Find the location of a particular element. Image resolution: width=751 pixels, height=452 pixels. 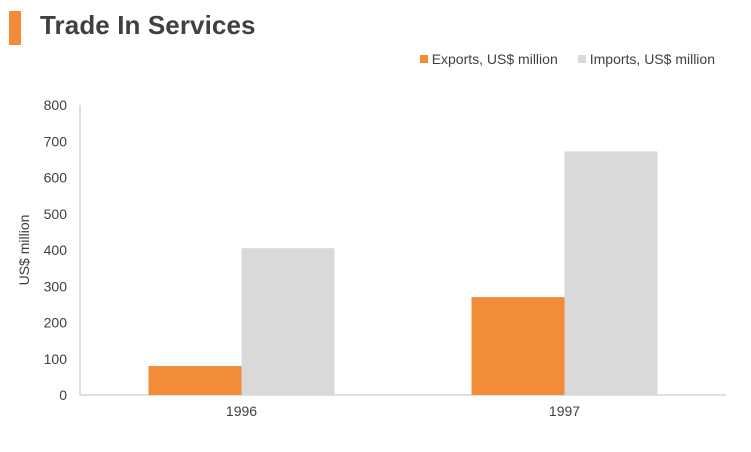

page-title: Trade In Services is located at coordinates (148, 25).